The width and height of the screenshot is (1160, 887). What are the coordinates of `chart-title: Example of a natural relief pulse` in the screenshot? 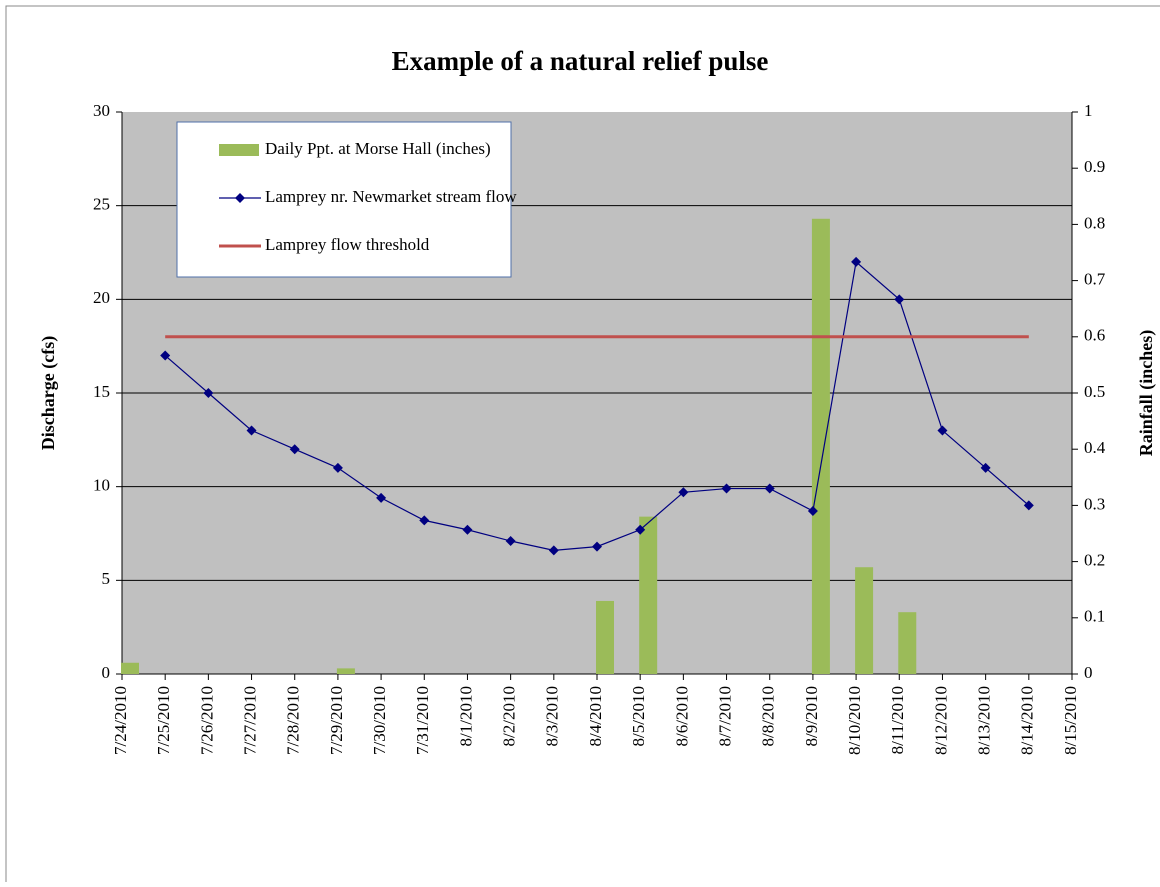 It's located at (580, 61).